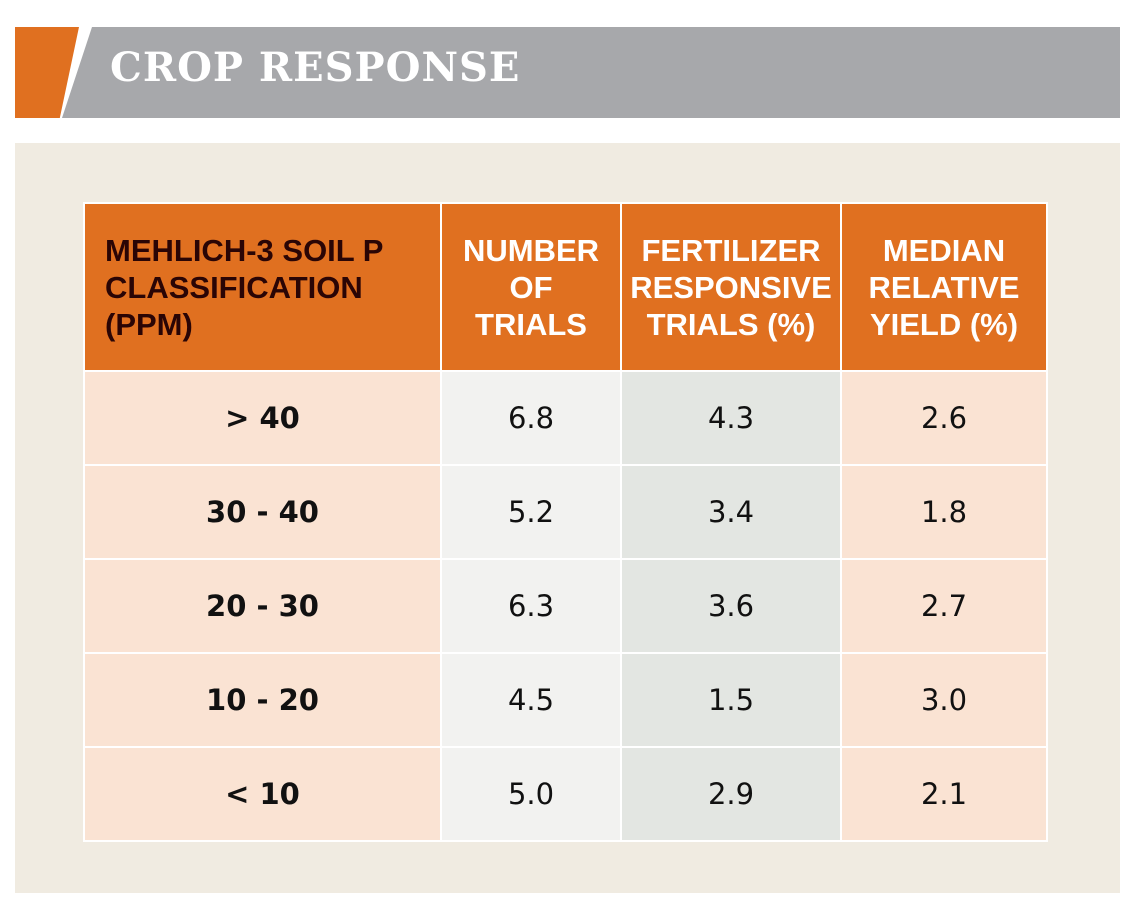 This screenshot has width=1136, height=908. I want to click on header-yield: MEDIAN RELATIVE YIELD (%), so click(944, 287).